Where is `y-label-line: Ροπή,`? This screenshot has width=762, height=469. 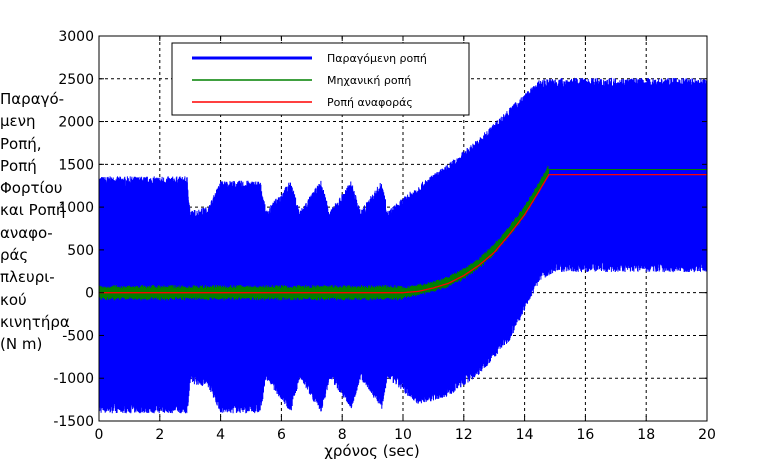 y-label-line: Ροπή, is located at coordinates (21, 143).